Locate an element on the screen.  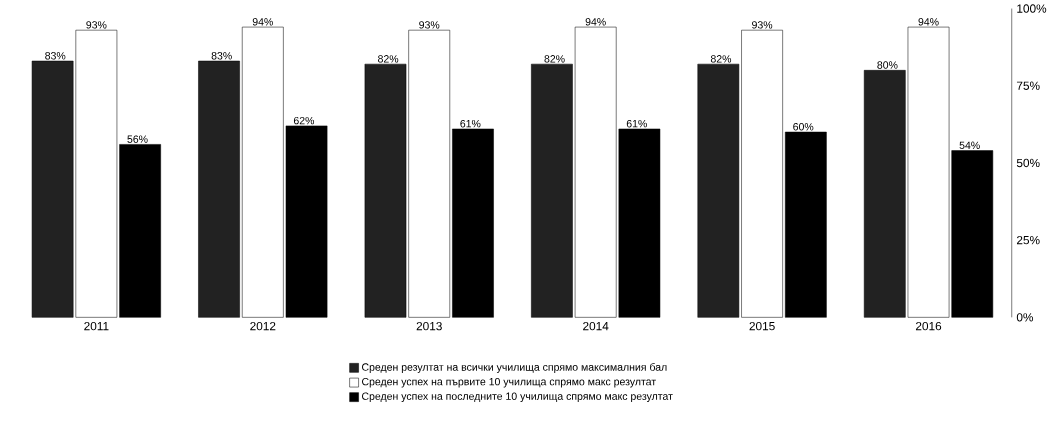
x-tick-label: 2014 is located at coordinates (596, 326).